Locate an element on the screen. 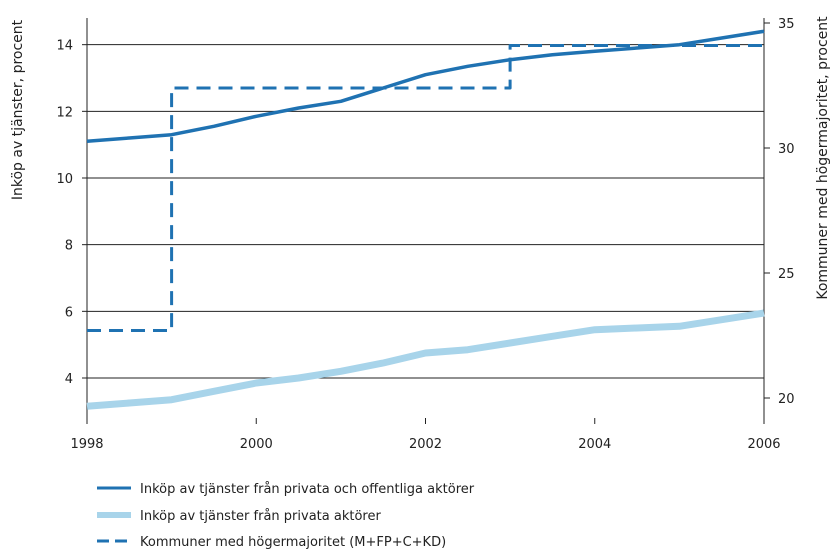  x-tick-label-2006: 2006 is located at coordinates (763, 444).